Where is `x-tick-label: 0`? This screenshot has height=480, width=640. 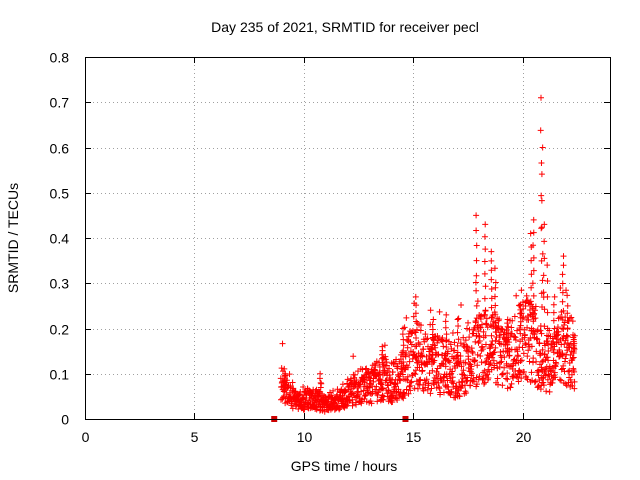 x-tick-label: 0 is located at coordinates (86, 437).